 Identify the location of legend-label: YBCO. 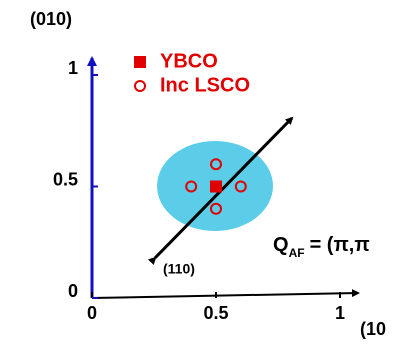
(189, 61).